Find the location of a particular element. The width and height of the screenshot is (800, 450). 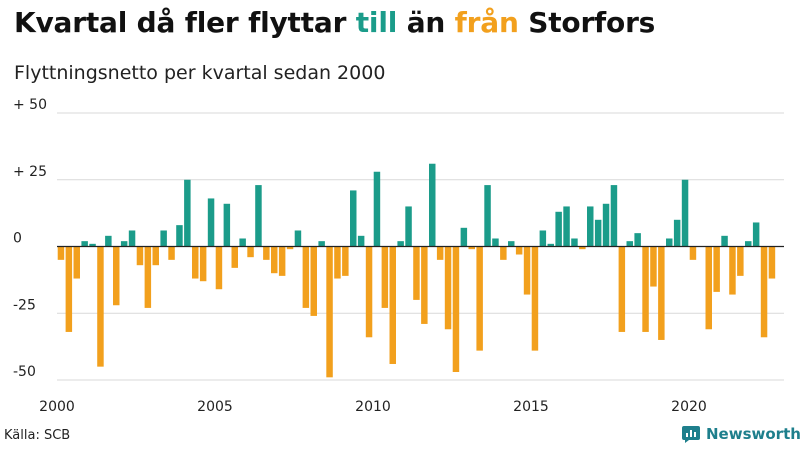

title-highlight-fran: från is located at coordinates (486, 22).